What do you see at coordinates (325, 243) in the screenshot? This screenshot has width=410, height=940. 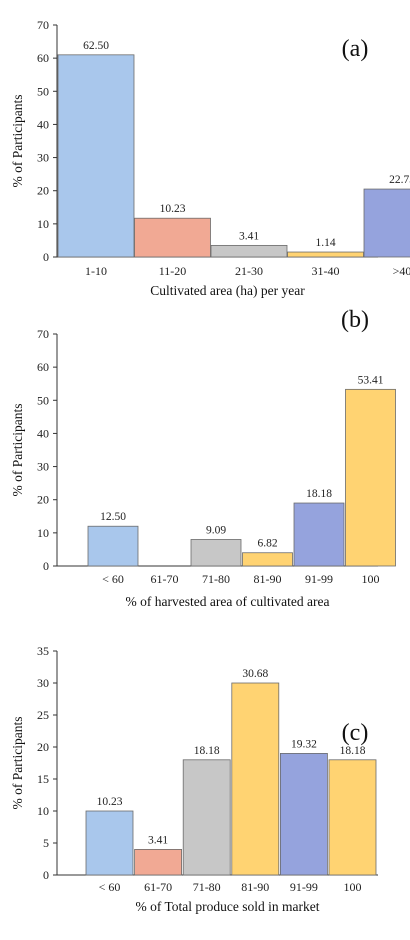 I see `panel-a-data-label: 1.14` at bounding box center [325, 243].